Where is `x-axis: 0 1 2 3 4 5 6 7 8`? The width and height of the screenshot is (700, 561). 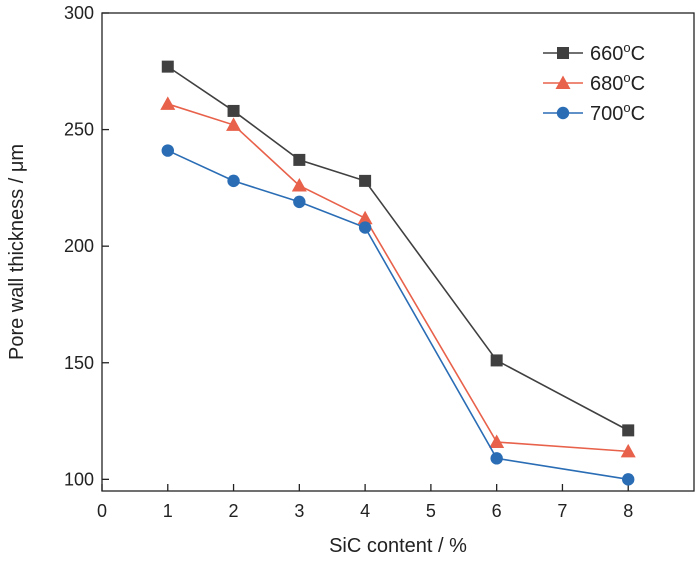
x-axis: 0 1 2 3 4 5 6 7 8 is located at coordinates (365, 502).